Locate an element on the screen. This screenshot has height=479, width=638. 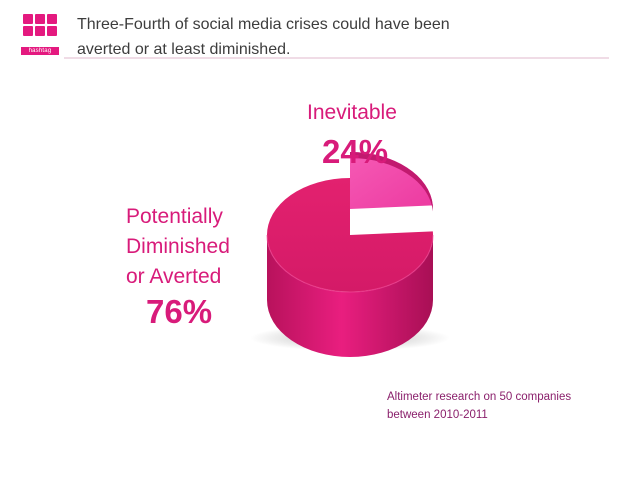
logo-grid-icon is located at coordinates (41, 25).